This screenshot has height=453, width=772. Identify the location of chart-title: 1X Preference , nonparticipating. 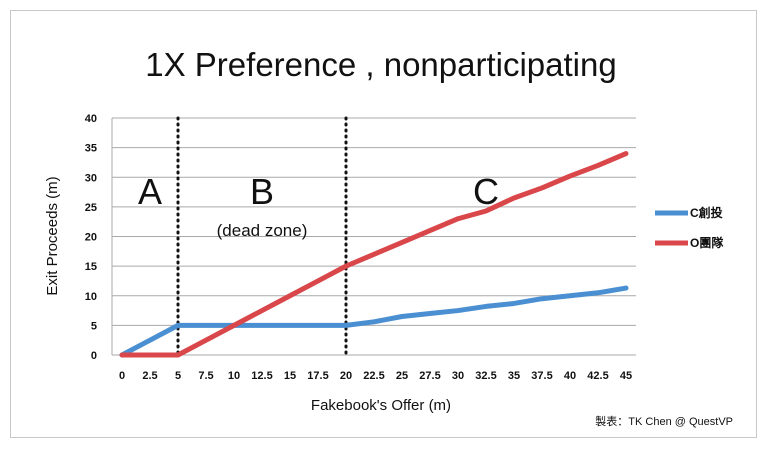
(380, 64).